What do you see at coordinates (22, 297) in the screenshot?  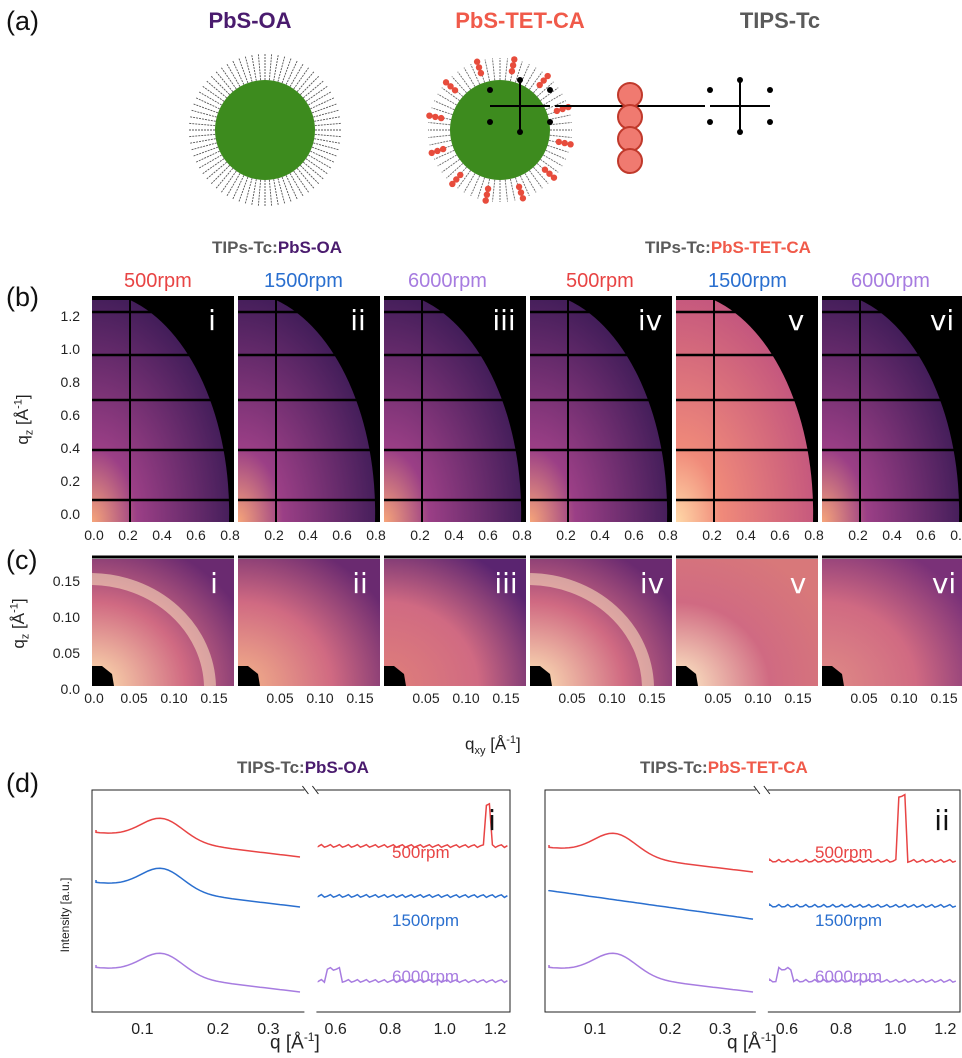 I see `panel-label-b: (b)` at bounding box center [22, 297].